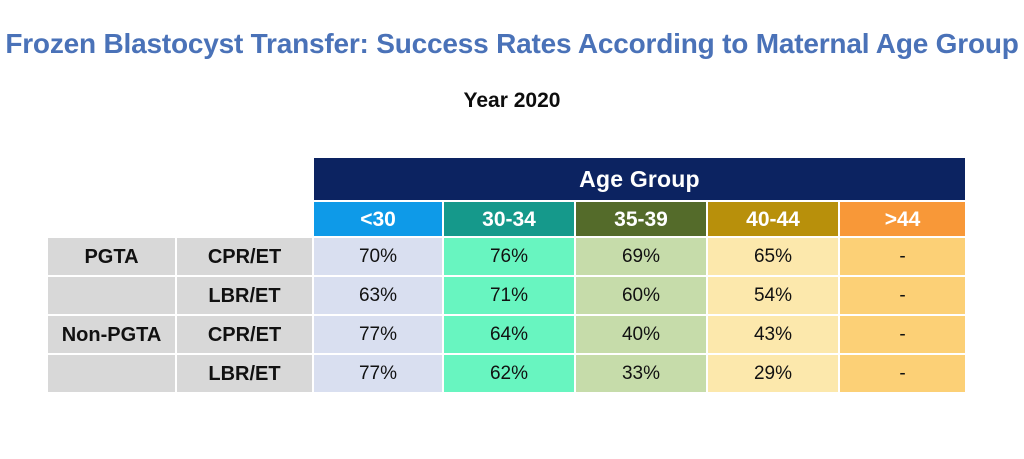  What do you see at coordinates (773, 295) in the screenshot?
I see `data-cell: 54%` at bounding box center [773, 295].